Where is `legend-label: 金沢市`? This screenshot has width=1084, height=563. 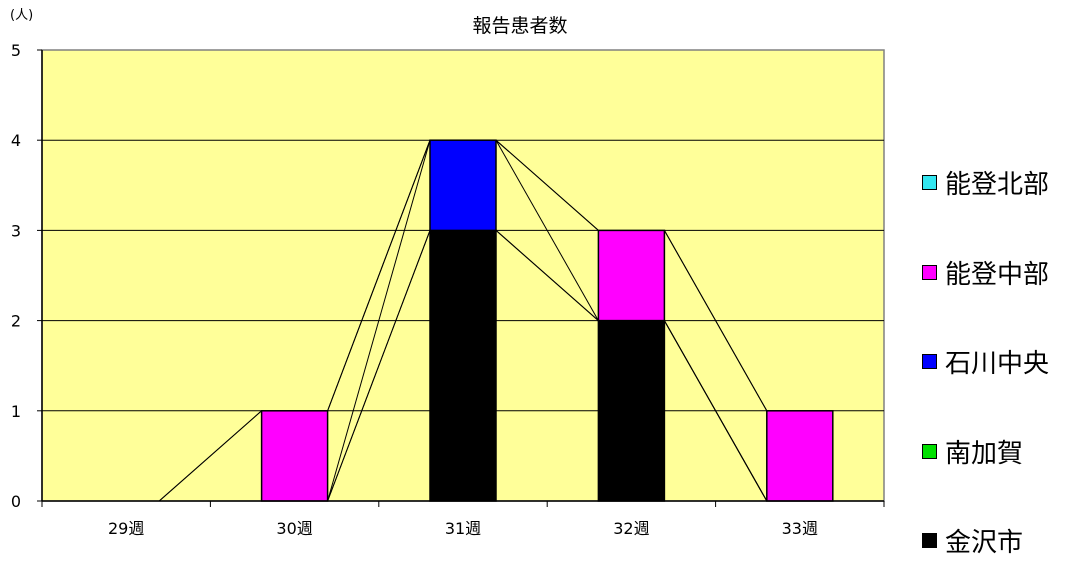
legend-label: 金沢市 is located at coordinates (984, 543).